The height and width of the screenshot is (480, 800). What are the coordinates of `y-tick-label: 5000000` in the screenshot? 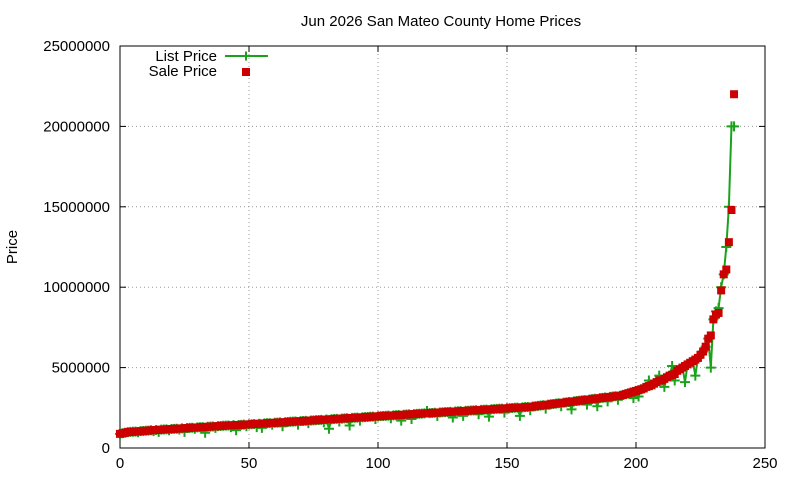 It's located at (81, 368).